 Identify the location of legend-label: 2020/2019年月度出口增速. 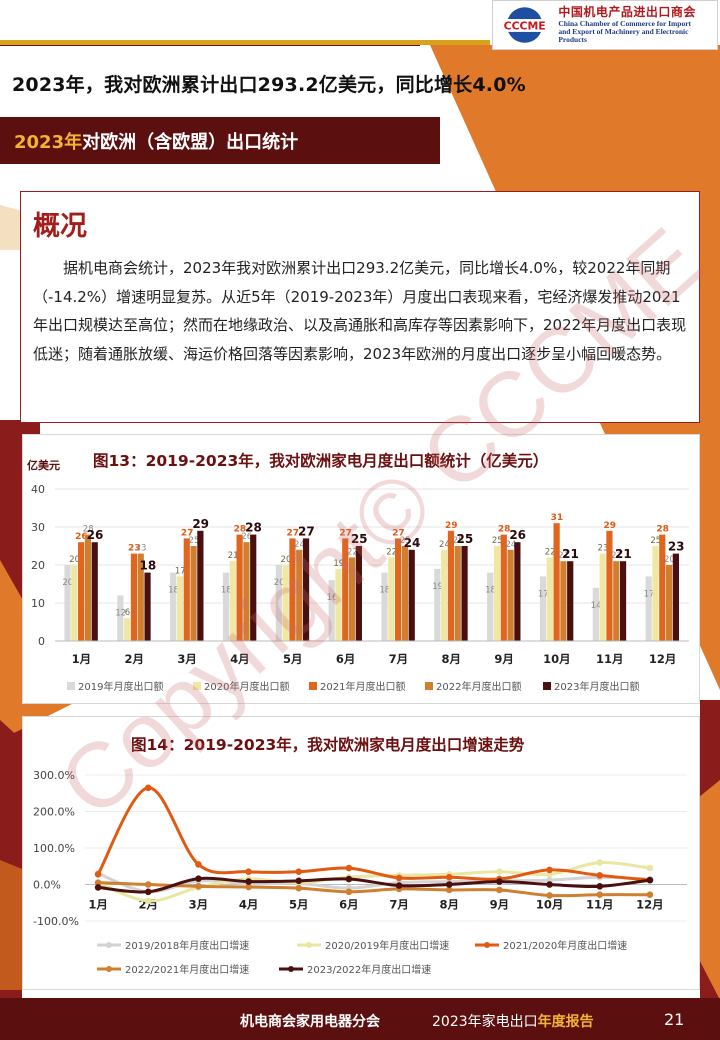
(387, 945).